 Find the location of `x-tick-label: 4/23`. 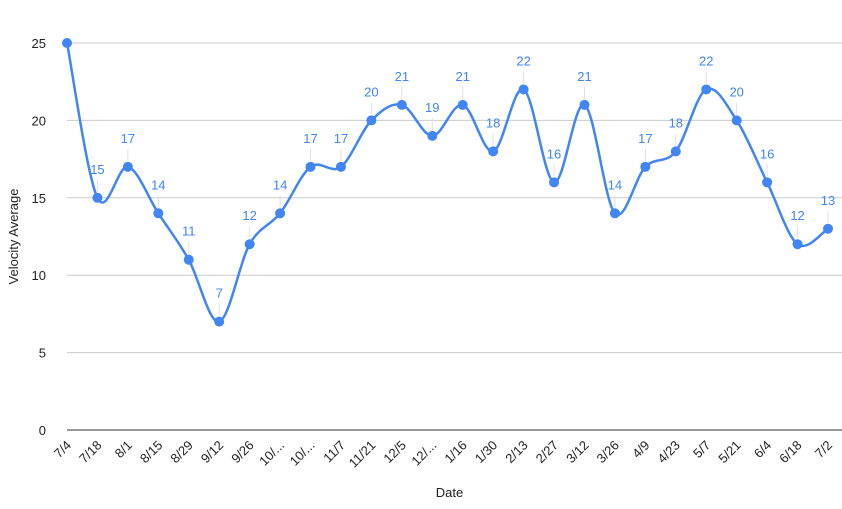

x-tick-label: 4/23 is located at coordinates (668, 452).